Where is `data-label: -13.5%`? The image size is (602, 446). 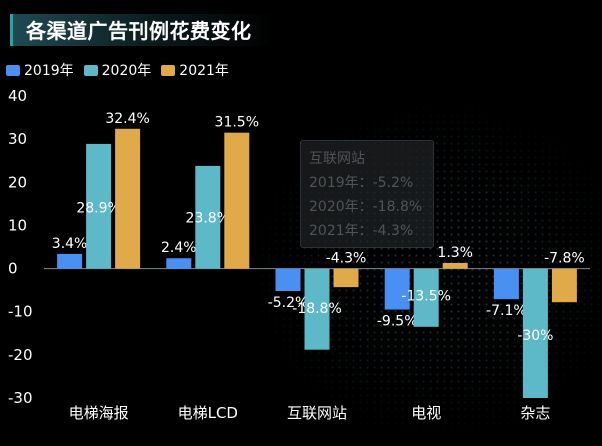 data-label: -13.5% is located at coordinates (426, 297).